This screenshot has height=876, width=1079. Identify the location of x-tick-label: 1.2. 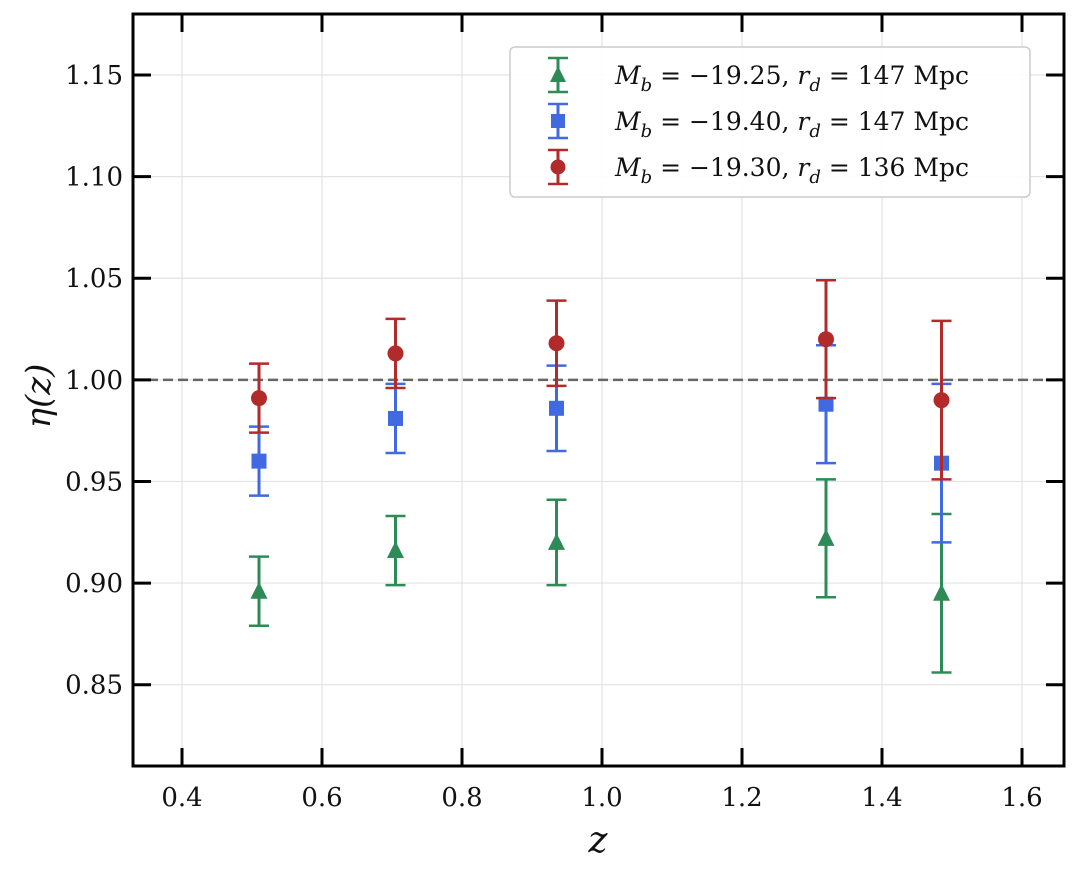
(741, 798).